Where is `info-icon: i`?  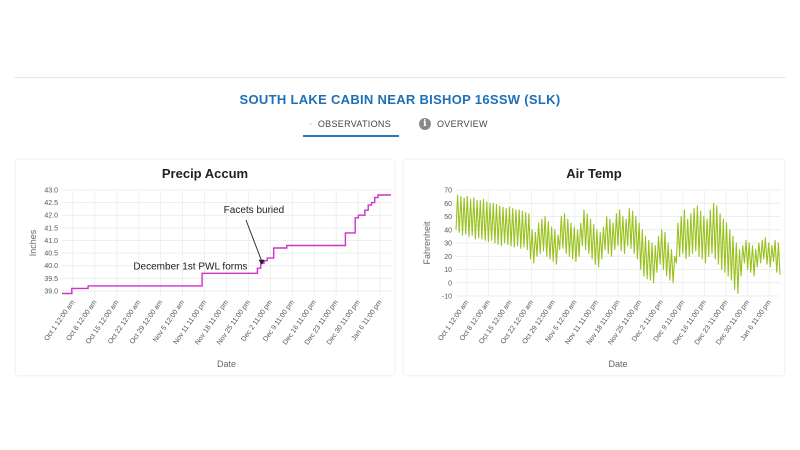
info-icon: i is located at coordinates (425, 124).